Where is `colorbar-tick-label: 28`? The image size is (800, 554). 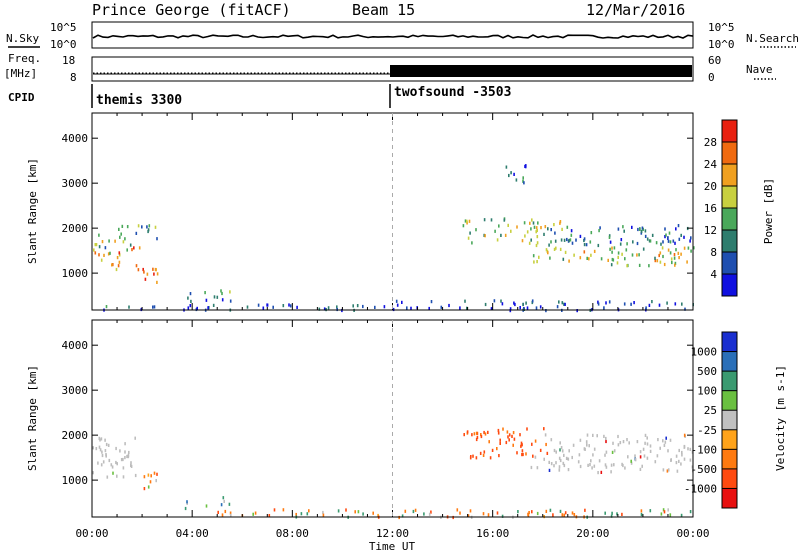 colorbar-tick-label: 28 is located at coordinates (710, 142).